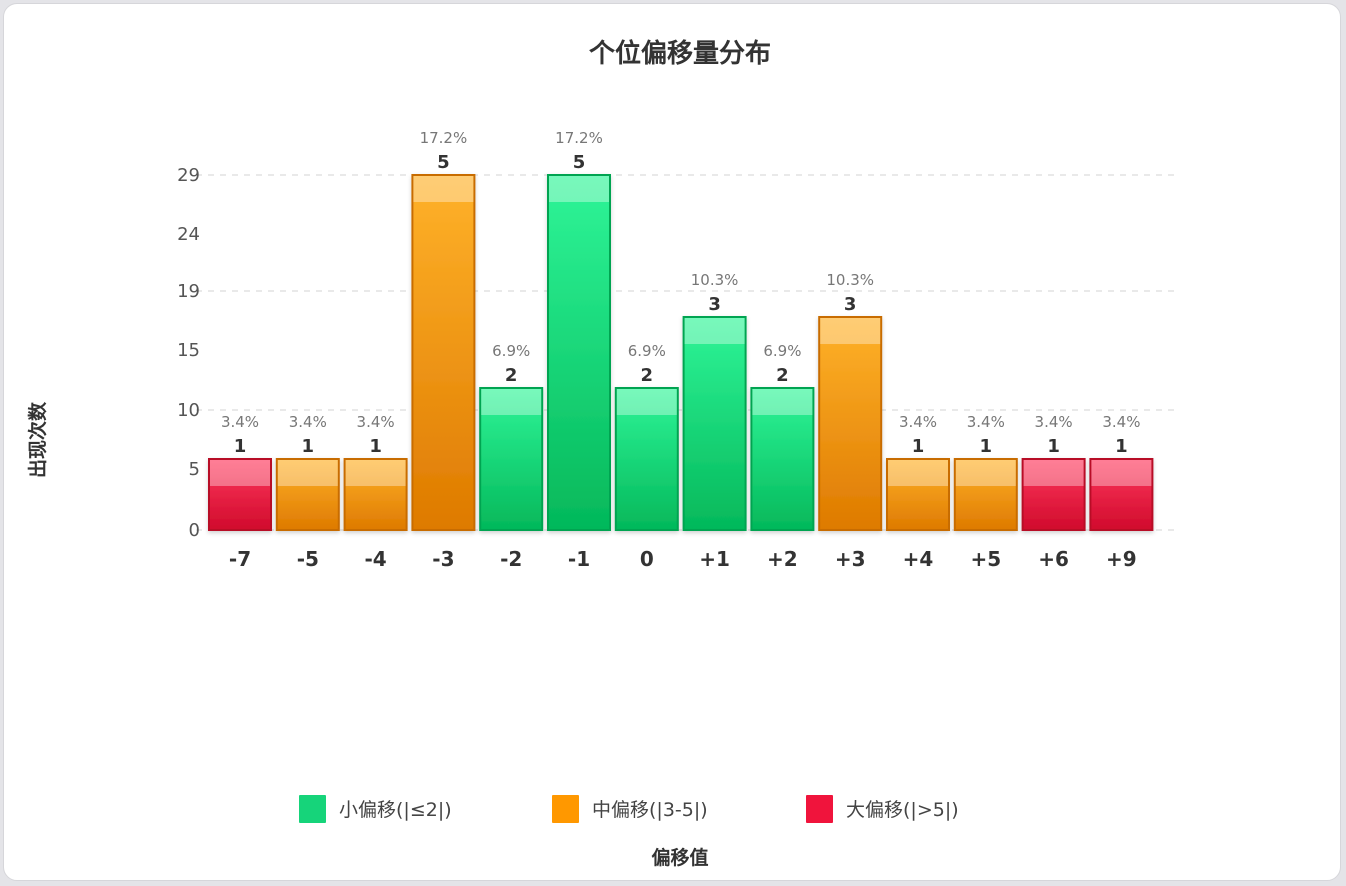 The height and width of the screenshot is (886, 1346). Describe the element at coordinates (375, 559) in the screenshot. I see `x-tick-label: -4` at that location.